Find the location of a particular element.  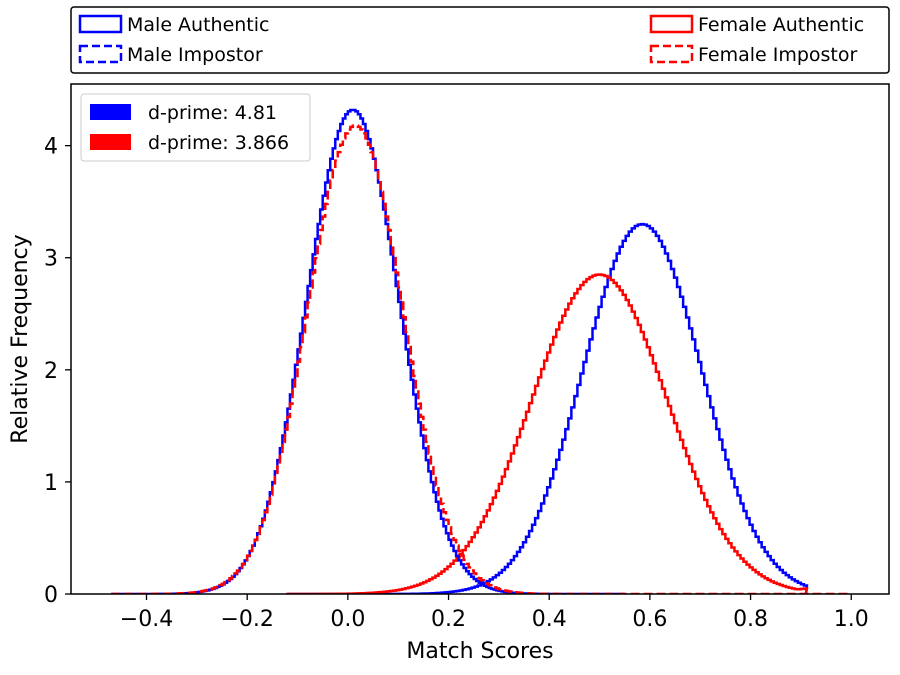

legend-label-female-authentic: Female Authentic is located at coordinates (781, 25).